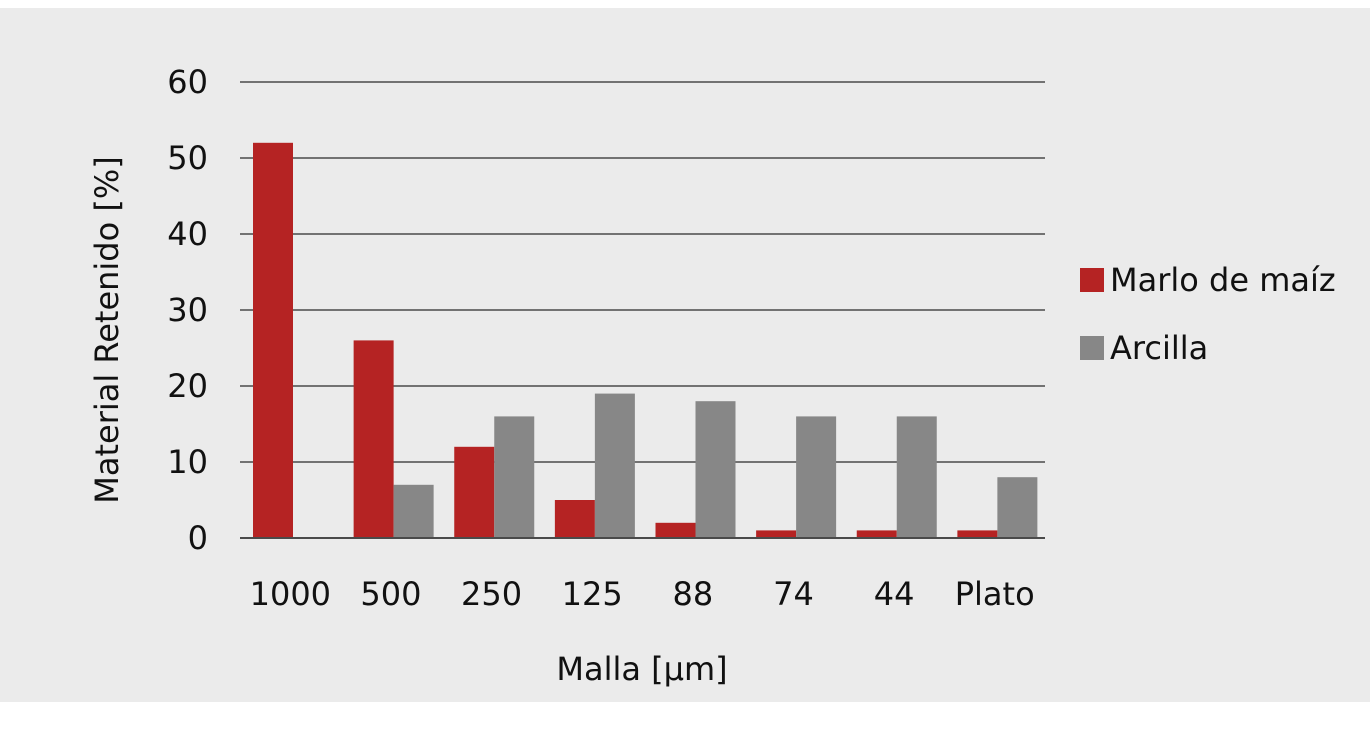  I want to click on legend-label-marlo: Marlo de maíz, so click(1223, 280).